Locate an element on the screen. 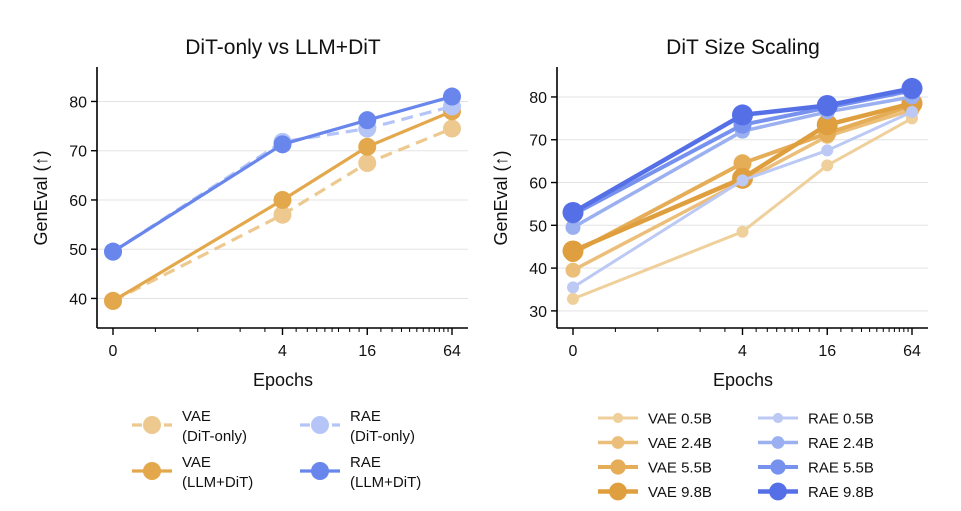 The width and height of the screenshot is (961, 511). legend-label: VAE 2.4B is located at coordinates (680, 443).